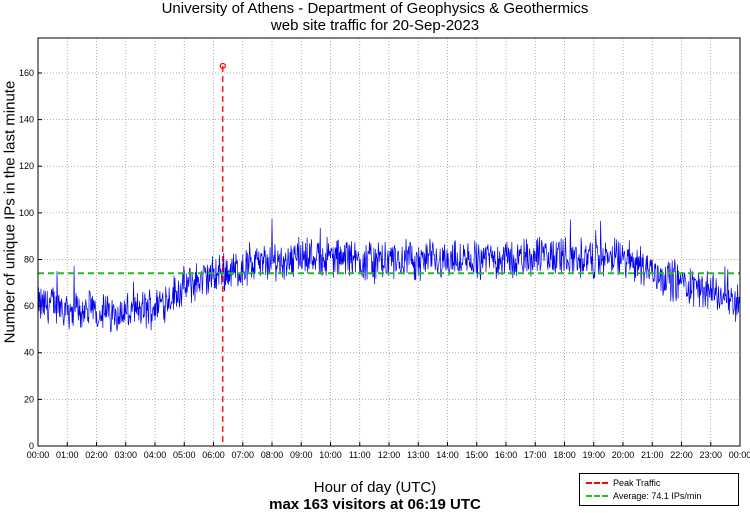  I want to click on x-tick-label: 19:00, so click(593, 455).